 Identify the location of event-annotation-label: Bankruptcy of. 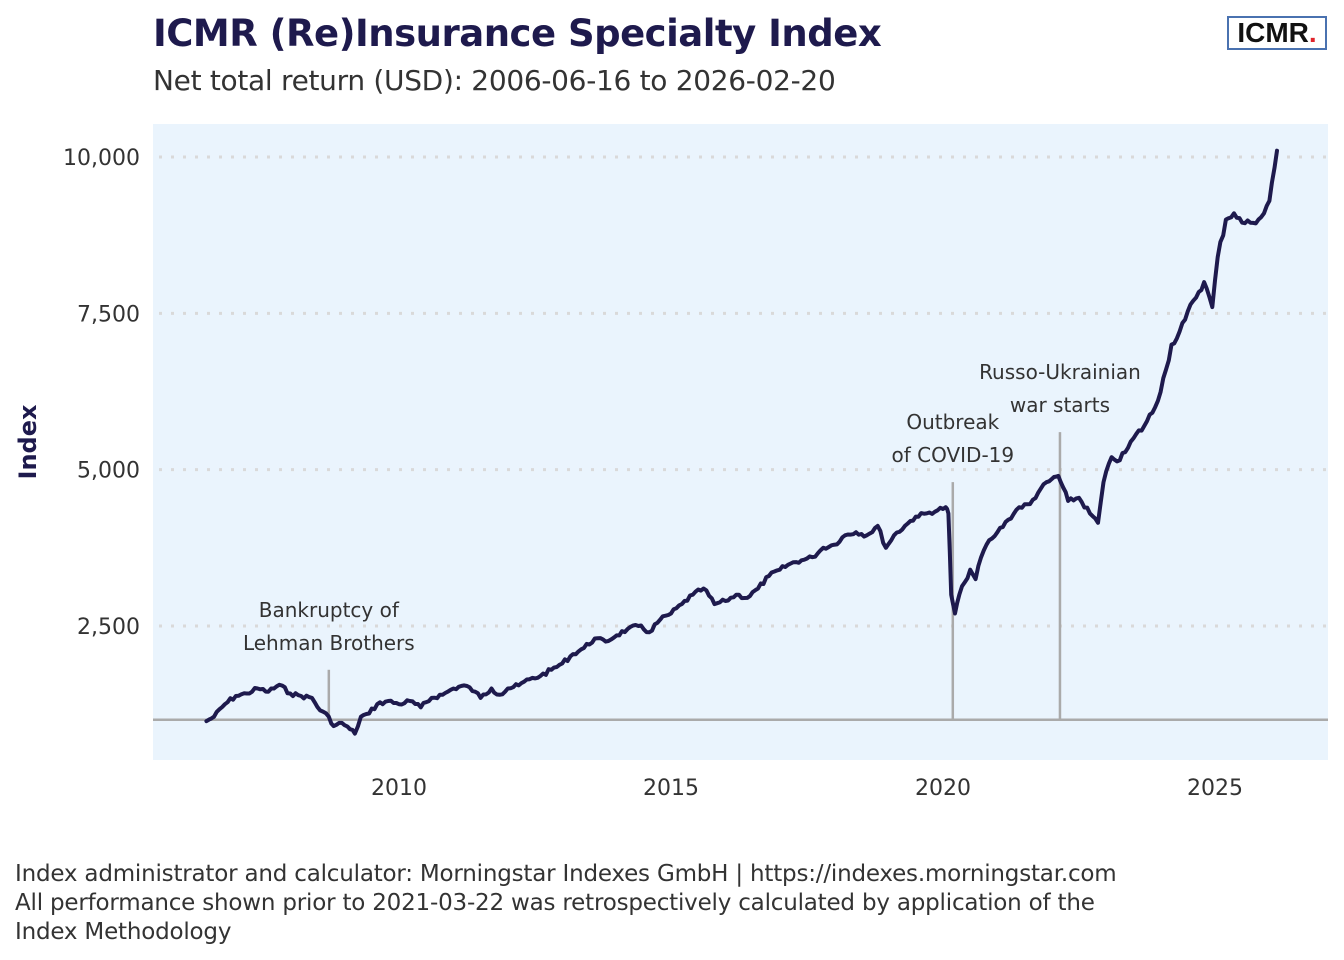
(329, 610).